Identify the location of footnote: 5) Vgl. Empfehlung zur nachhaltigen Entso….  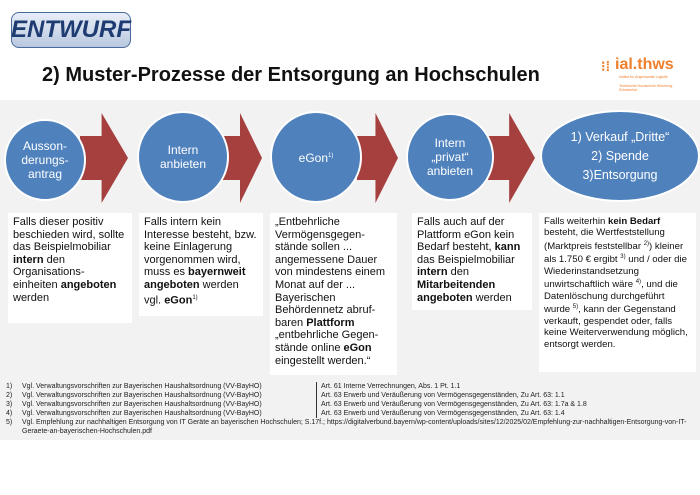
(351, 427).